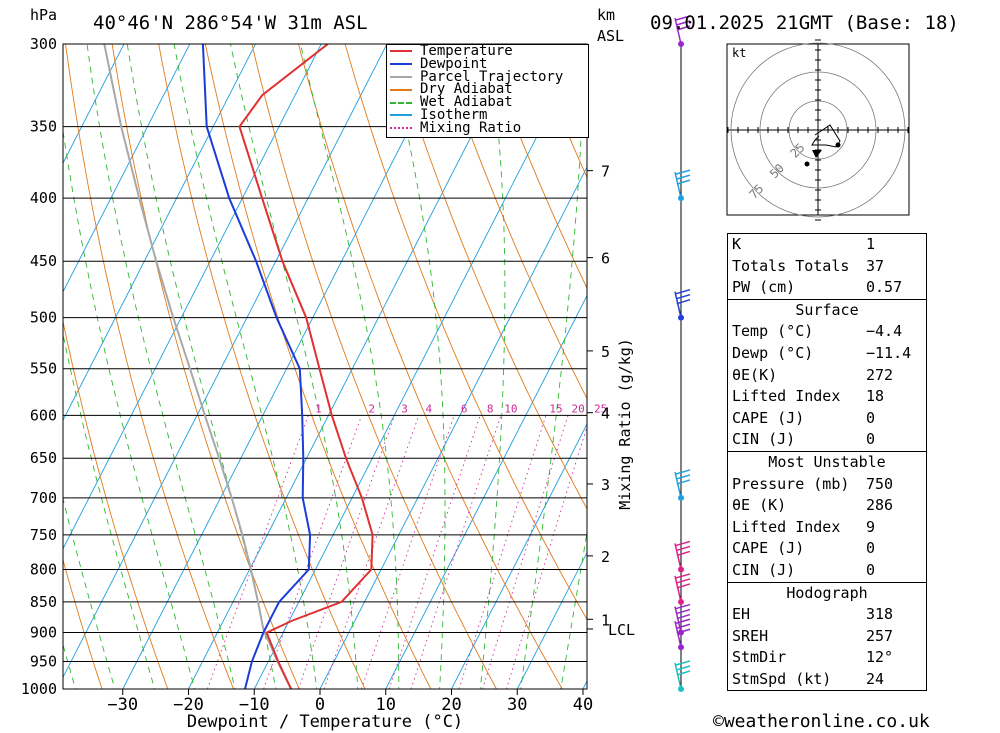 The height and width of the screenshot is (733, 1000). I want to click on x-tick-label: 30, so click(517, 705).